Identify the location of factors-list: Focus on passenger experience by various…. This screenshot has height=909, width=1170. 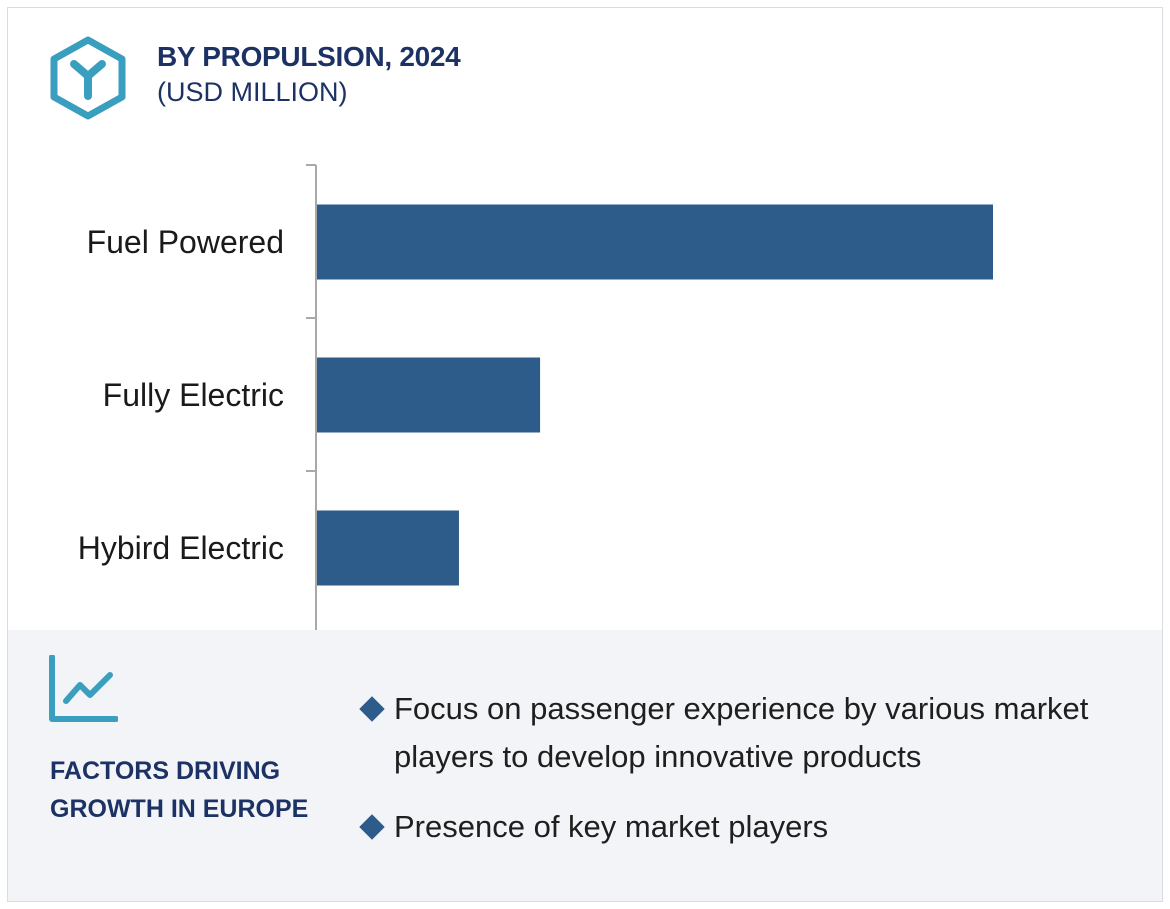
(753, 779).